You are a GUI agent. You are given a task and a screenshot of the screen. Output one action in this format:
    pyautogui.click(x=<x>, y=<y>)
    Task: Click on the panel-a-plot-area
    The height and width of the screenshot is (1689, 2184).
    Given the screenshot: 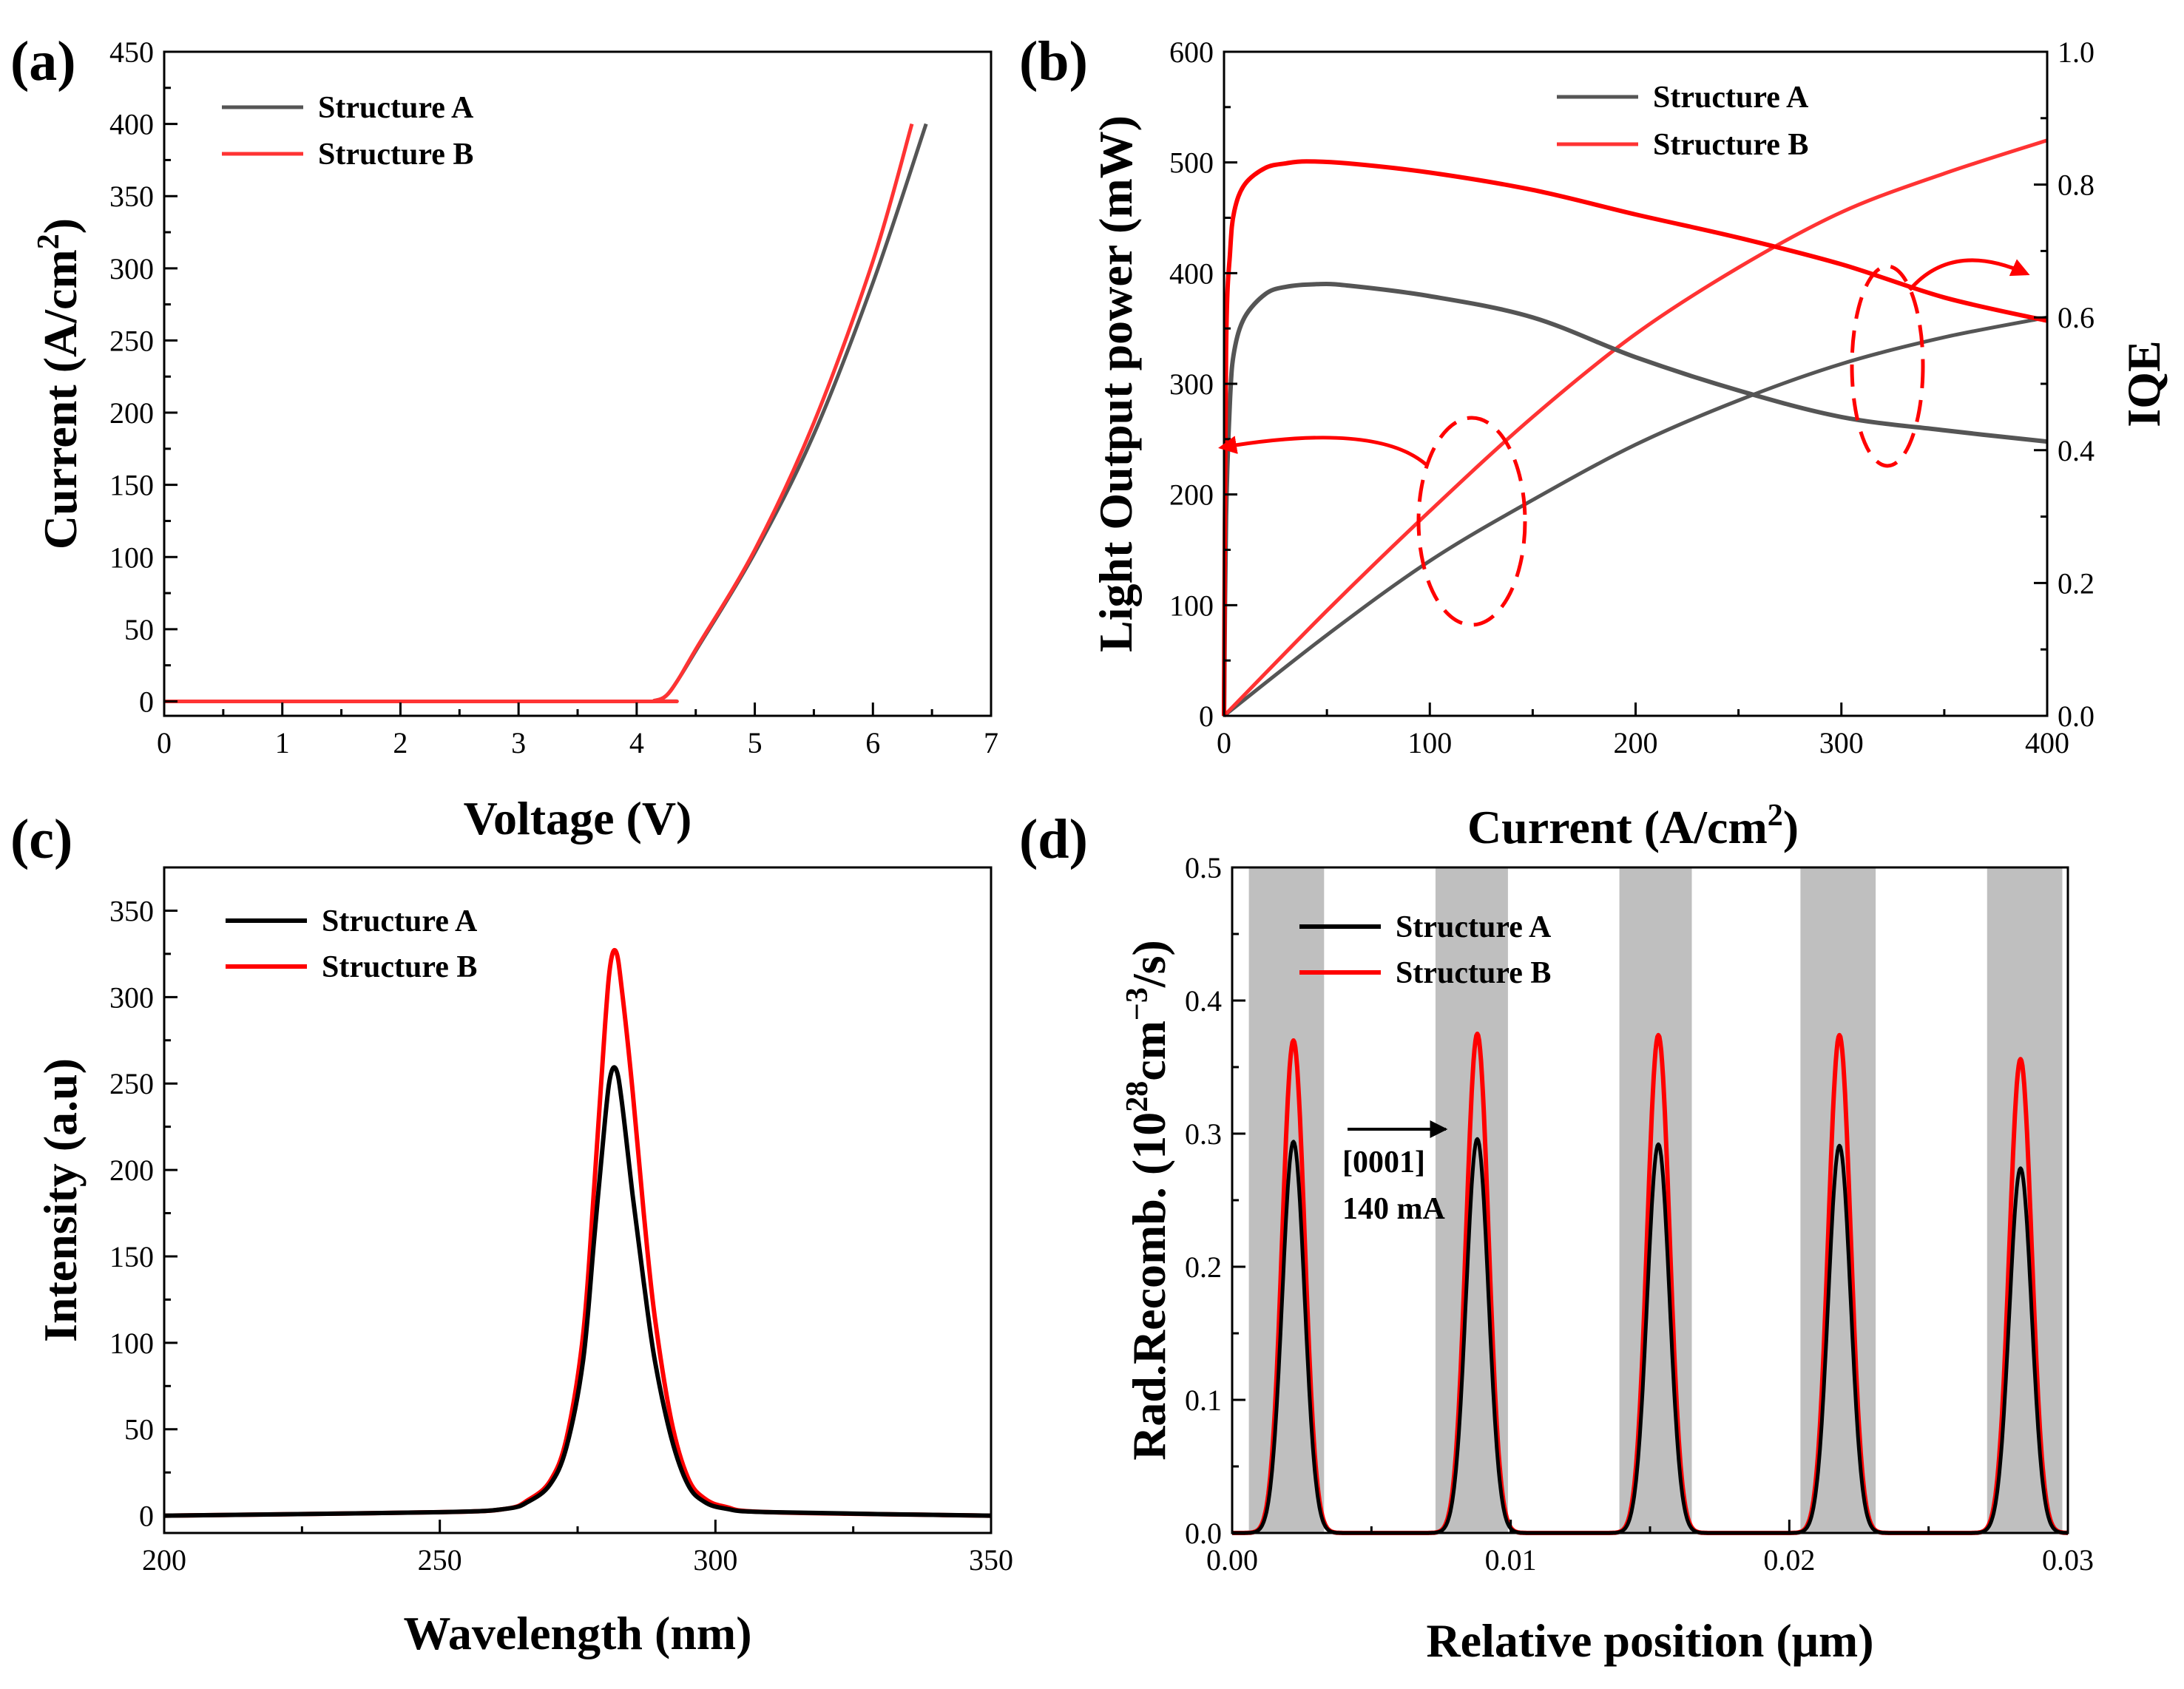 What is the action you would take?
    pyautogui.click(x=546, y=413)
    